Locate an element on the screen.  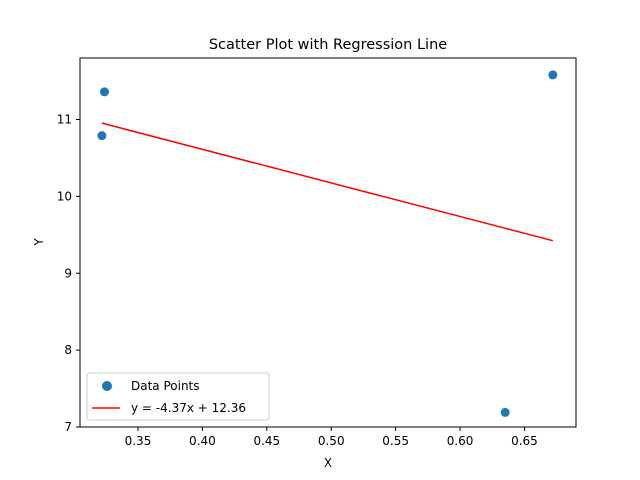
y-axis-label: Y is located at coordinates (39, 242).